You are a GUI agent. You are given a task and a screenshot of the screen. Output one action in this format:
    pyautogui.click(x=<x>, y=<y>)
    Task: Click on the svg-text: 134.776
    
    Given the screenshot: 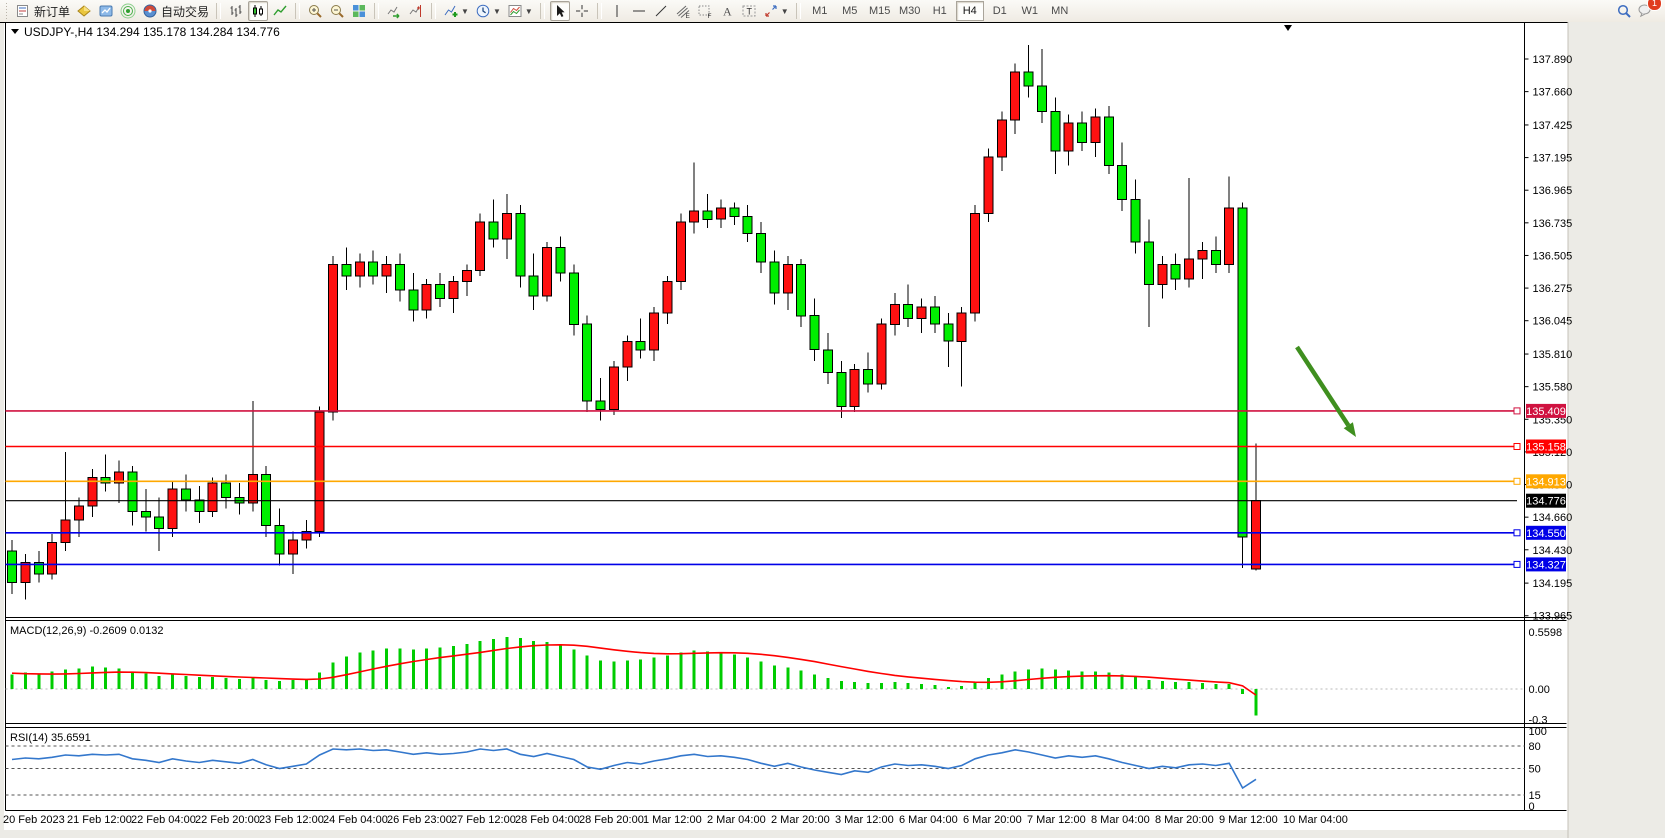 What is the action you would take?
    pyautogui.click(x=1546, y=502)
    